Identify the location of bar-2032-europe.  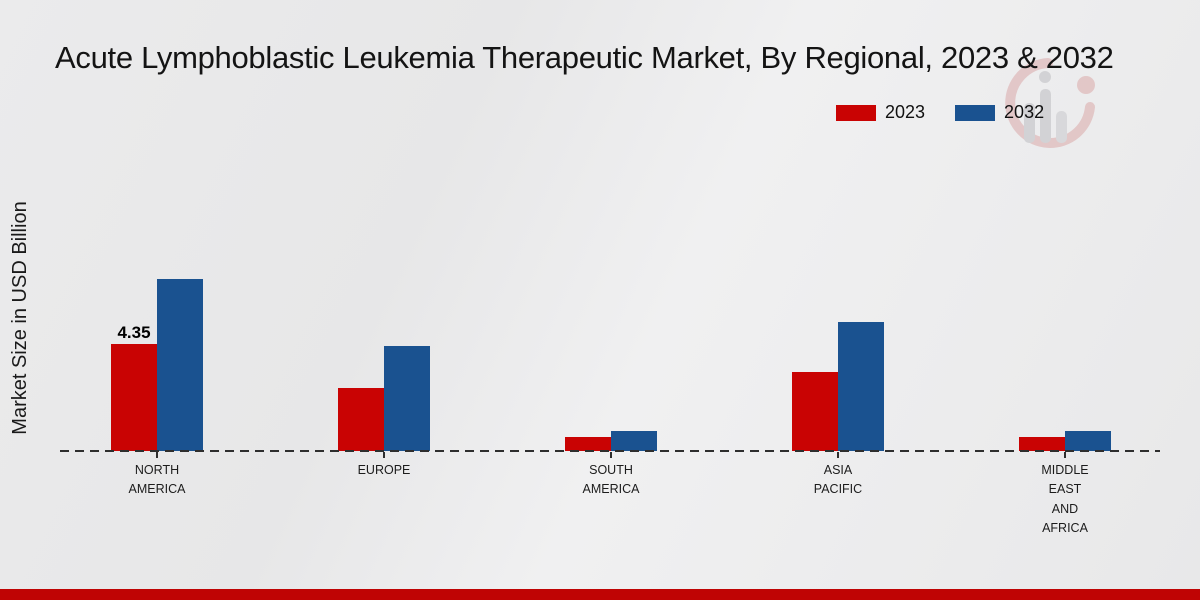
(407, 398).